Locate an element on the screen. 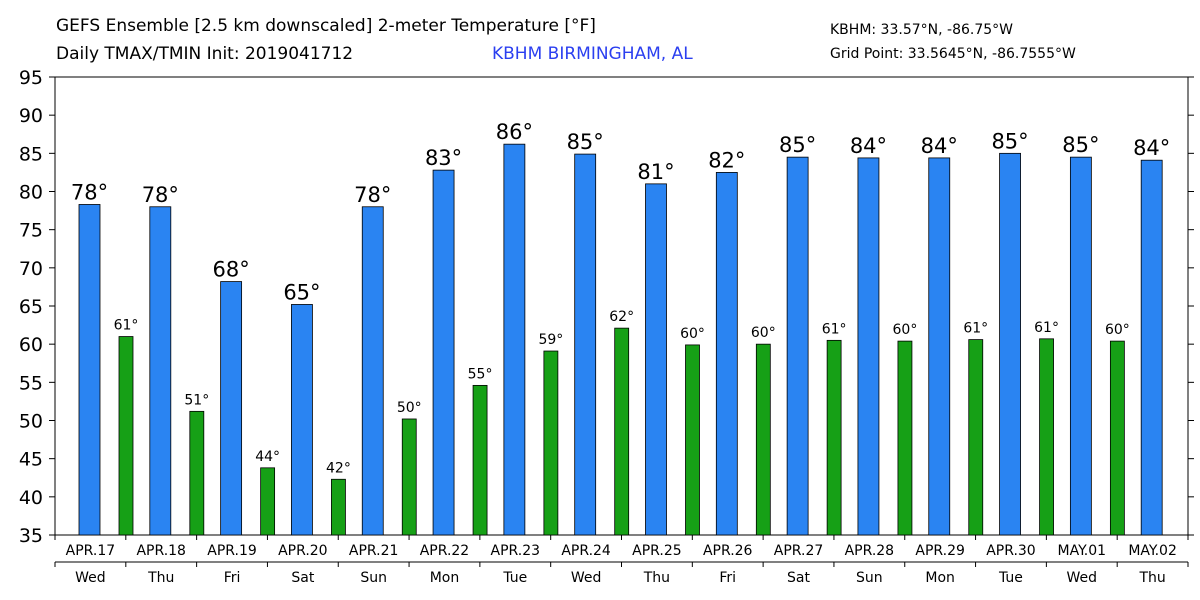 The height and width of the screenshot is (600, 1200). x-tick-label: APR.24 is located at coordinates (586, 551).